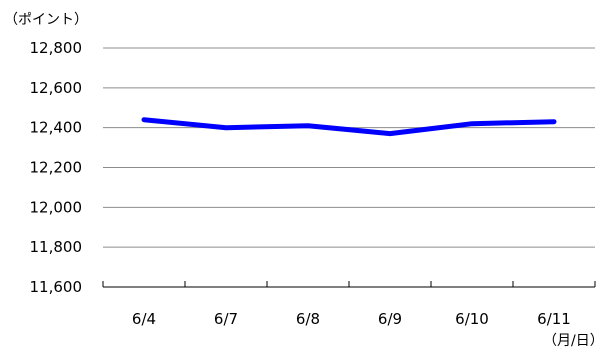  I want to click on x-tick-label: 6/4, so click(144, 319).